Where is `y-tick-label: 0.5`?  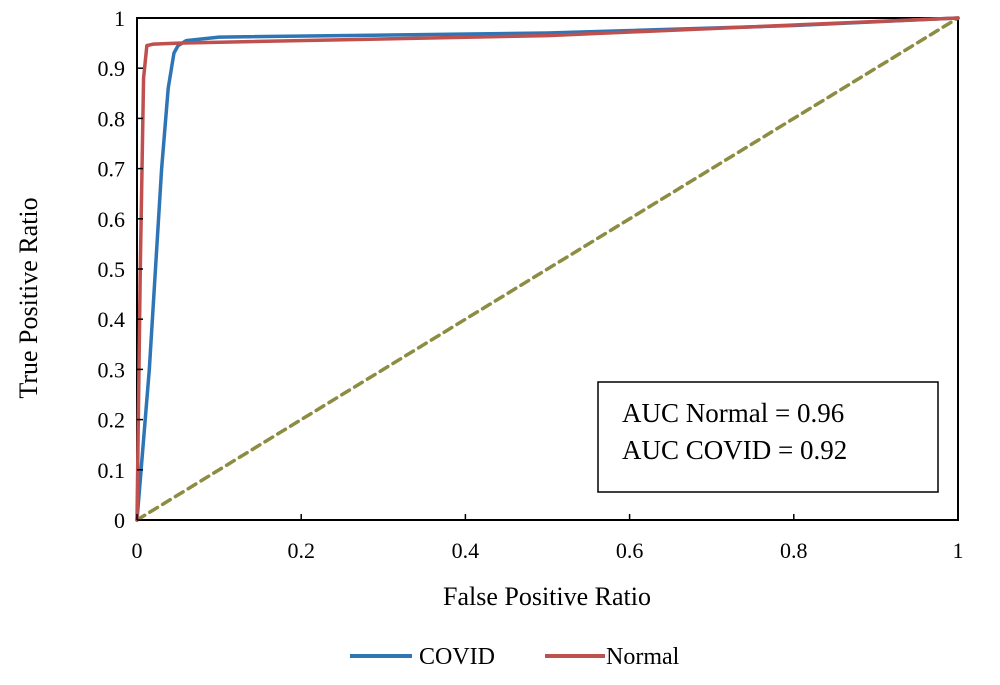
y-tick-label: 0.5 is located at coordinates (112, 269).